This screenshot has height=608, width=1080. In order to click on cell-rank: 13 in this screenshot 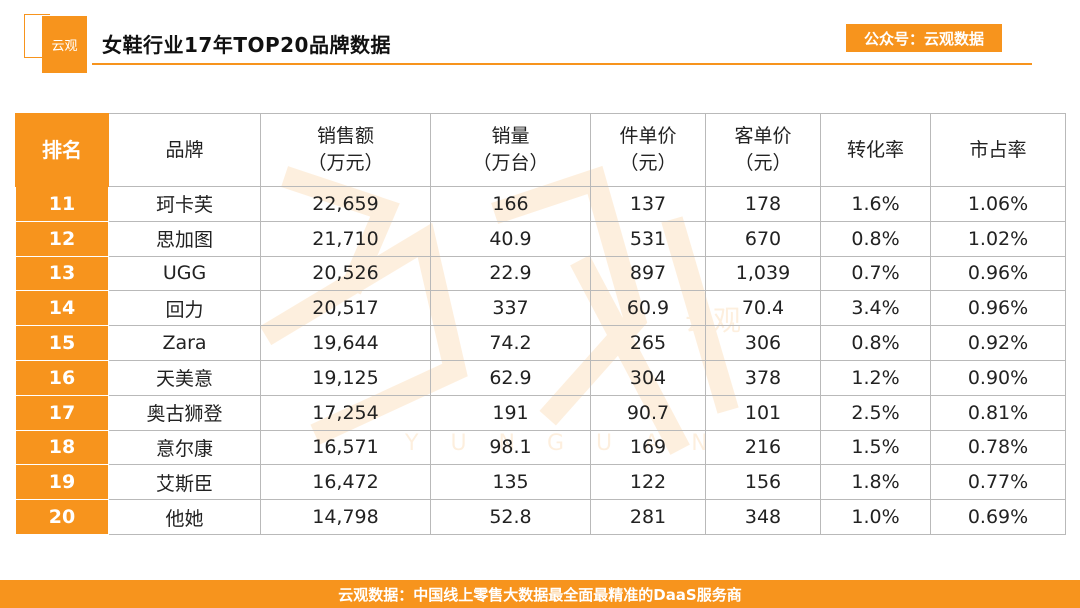, I will do `click(62, 273)`.